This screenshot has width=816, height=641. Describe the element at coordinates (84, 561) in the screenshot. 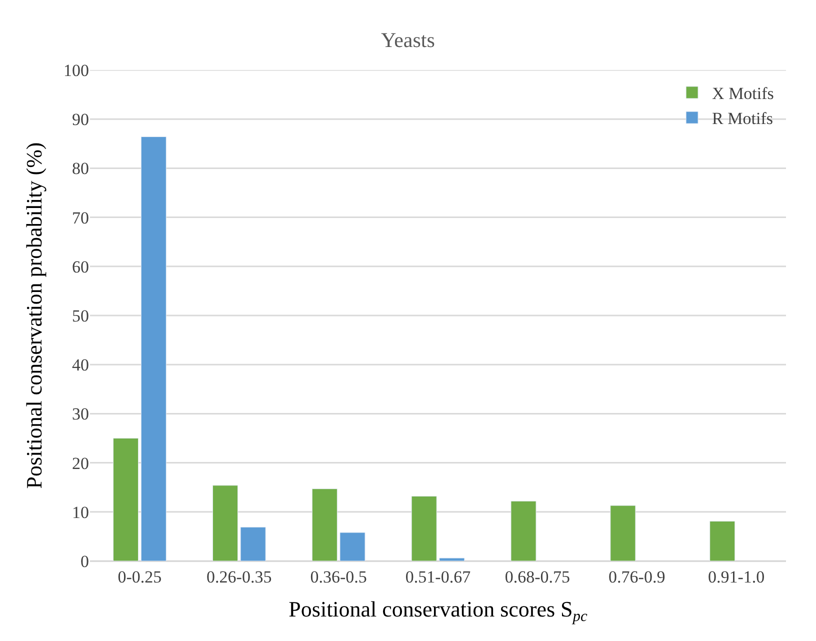

I see `y-tick-label: 0` at that location.